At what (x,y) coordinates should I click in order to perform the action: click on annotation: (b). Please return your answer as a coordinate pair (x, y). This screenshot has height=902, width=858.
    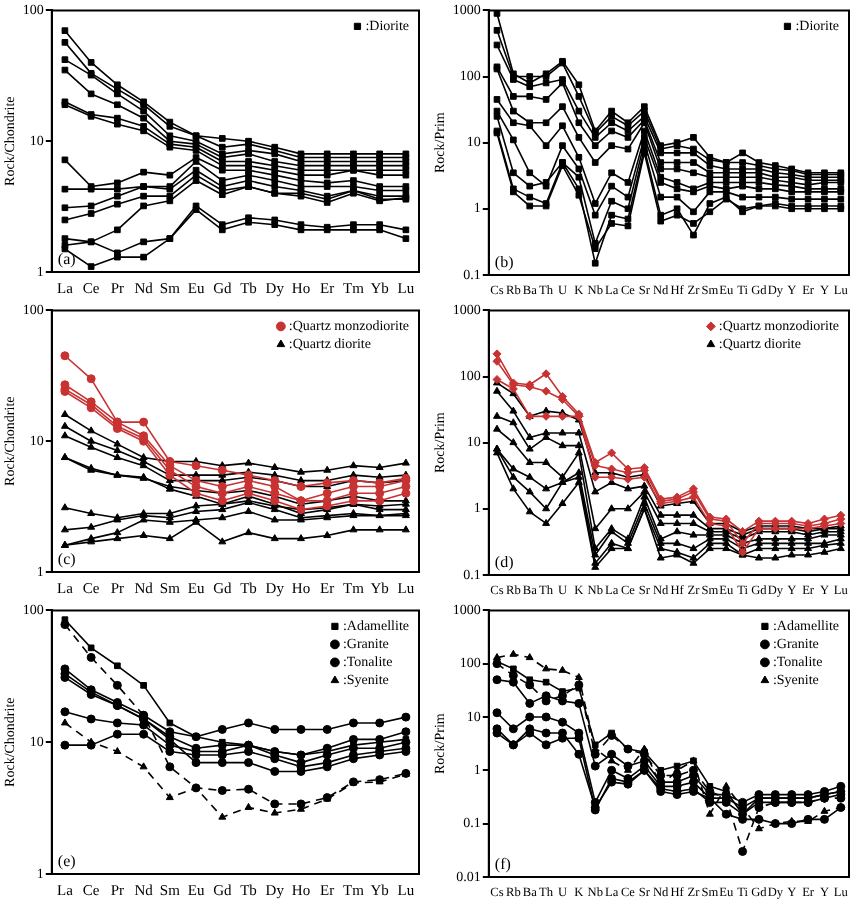
    Looking at the image, I should click on (504, 262).